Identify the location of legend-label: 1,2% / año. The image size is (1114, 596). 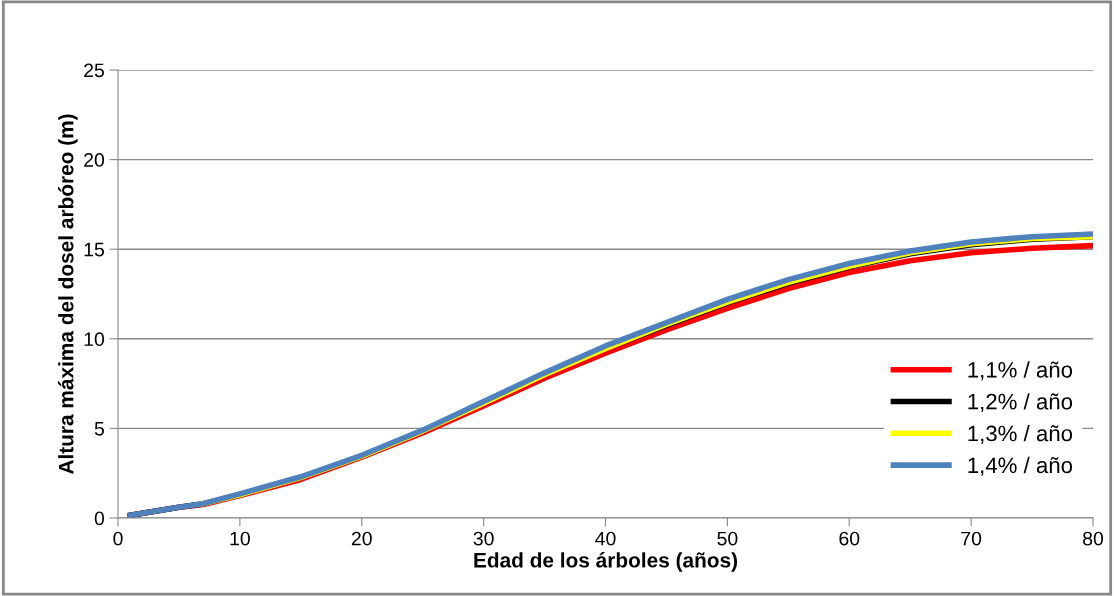
(1020, 403).